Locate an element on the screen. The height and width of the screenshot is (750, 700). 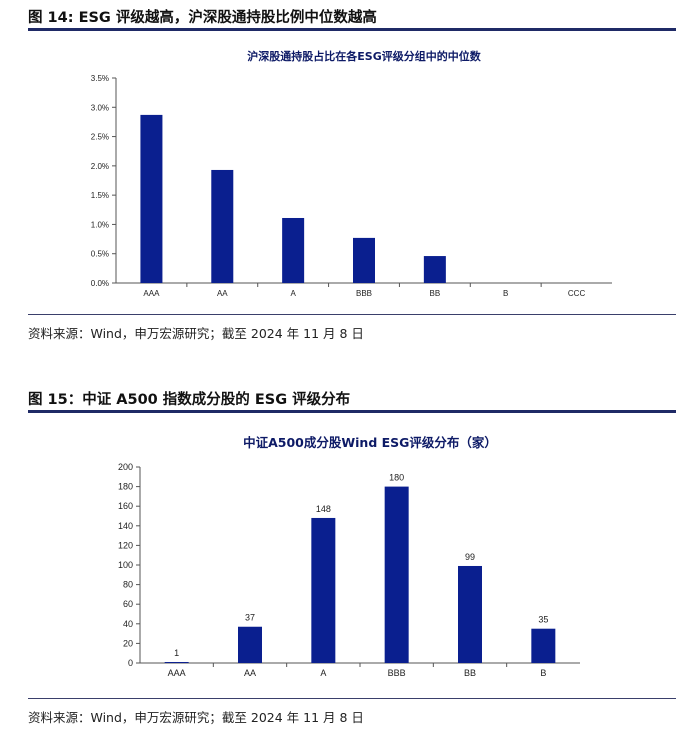
chart-2-ytick-label: 20 is located at coordinates (128, 643).